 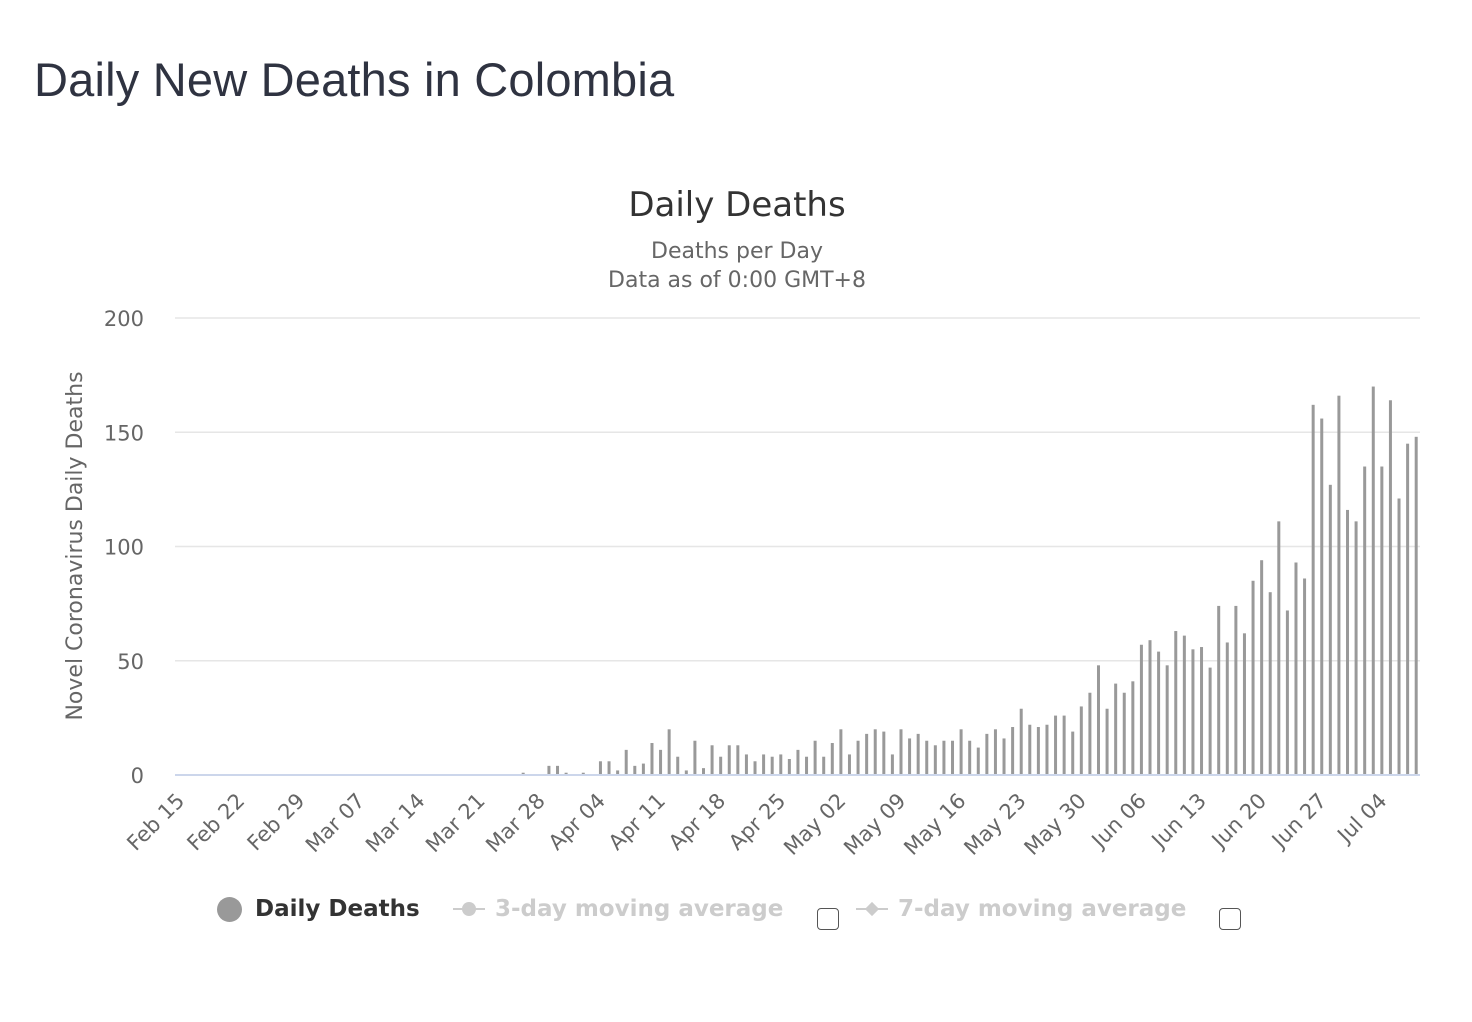 What do you see at coordinates (395, 823) in the screenshot?
I see `x-tick-label: Mar 14` at bounding box center [395, 823].